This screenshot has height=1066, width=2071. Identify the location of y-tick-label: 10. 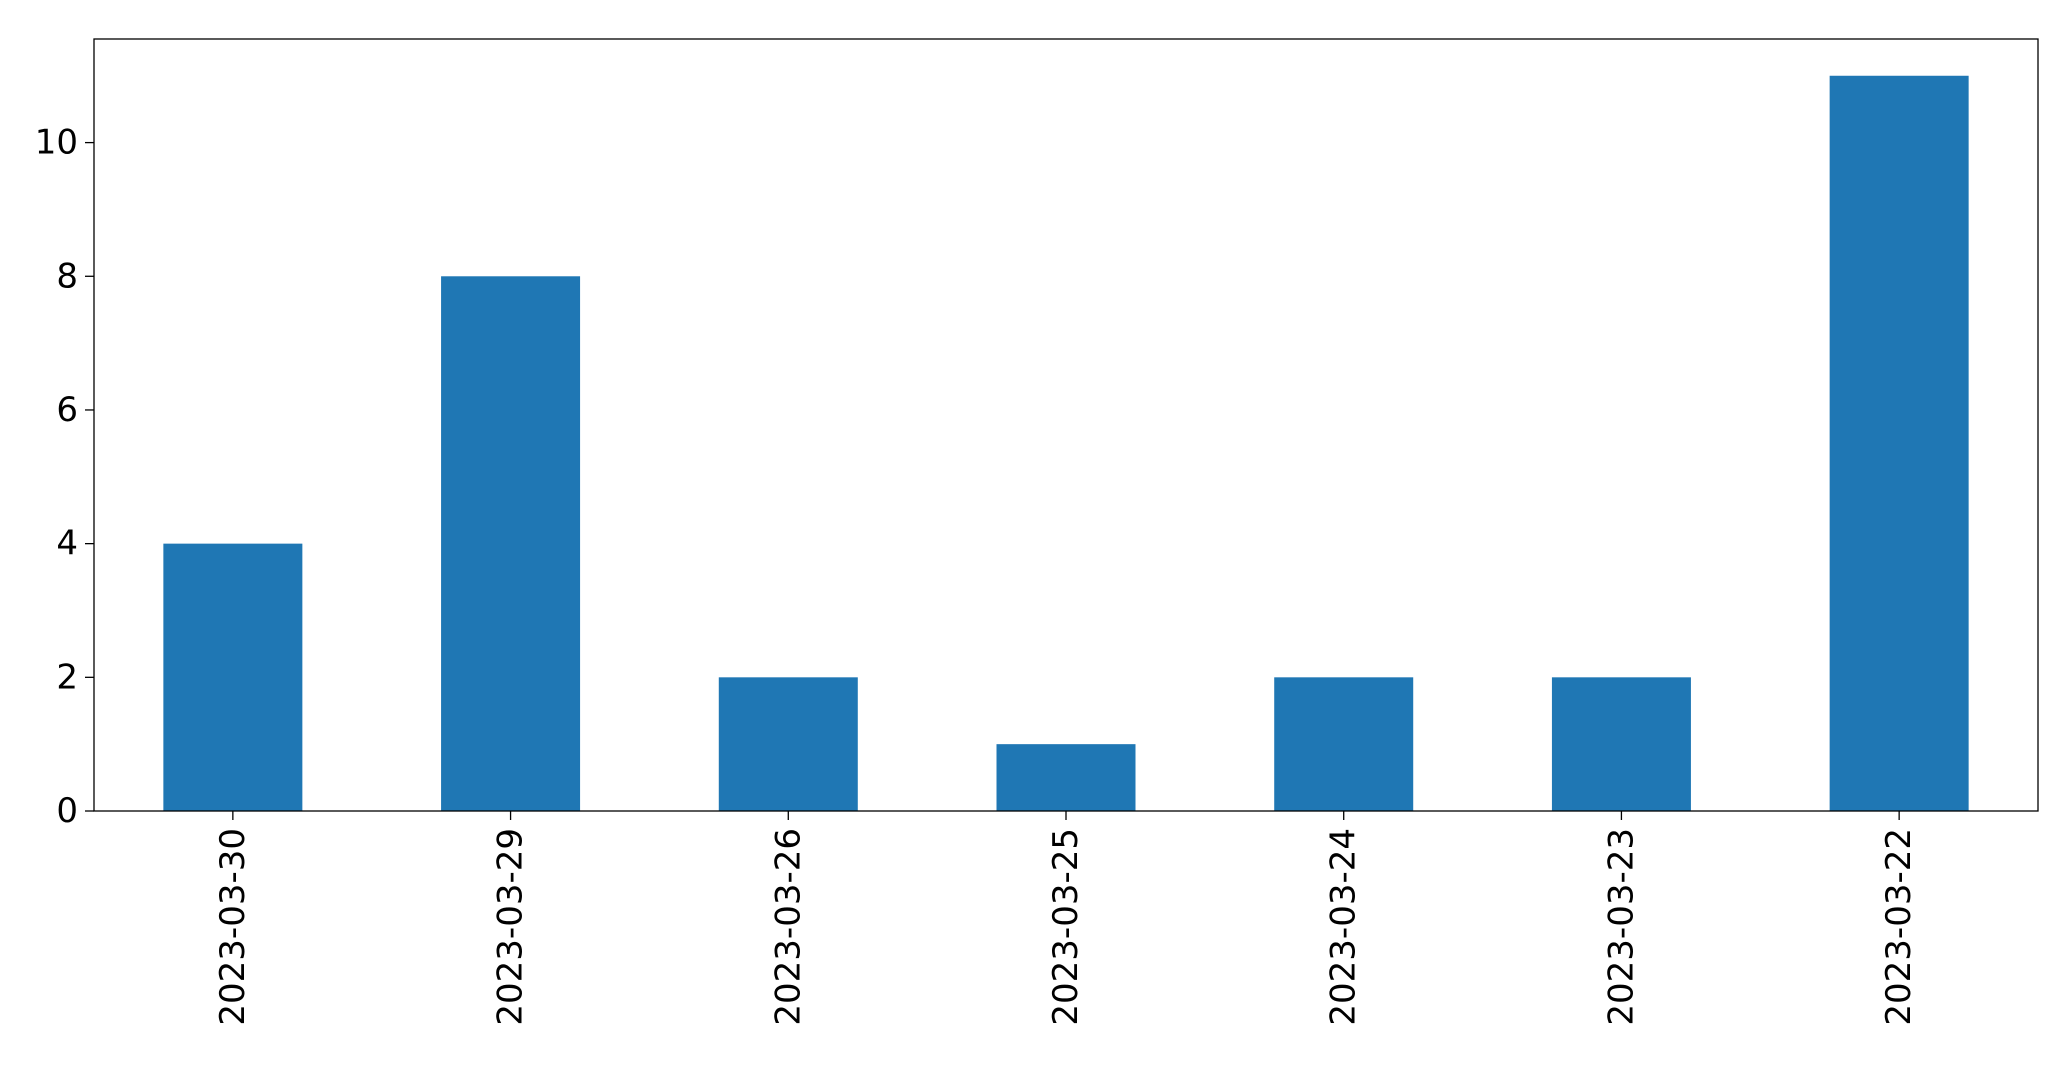
(56, 143).